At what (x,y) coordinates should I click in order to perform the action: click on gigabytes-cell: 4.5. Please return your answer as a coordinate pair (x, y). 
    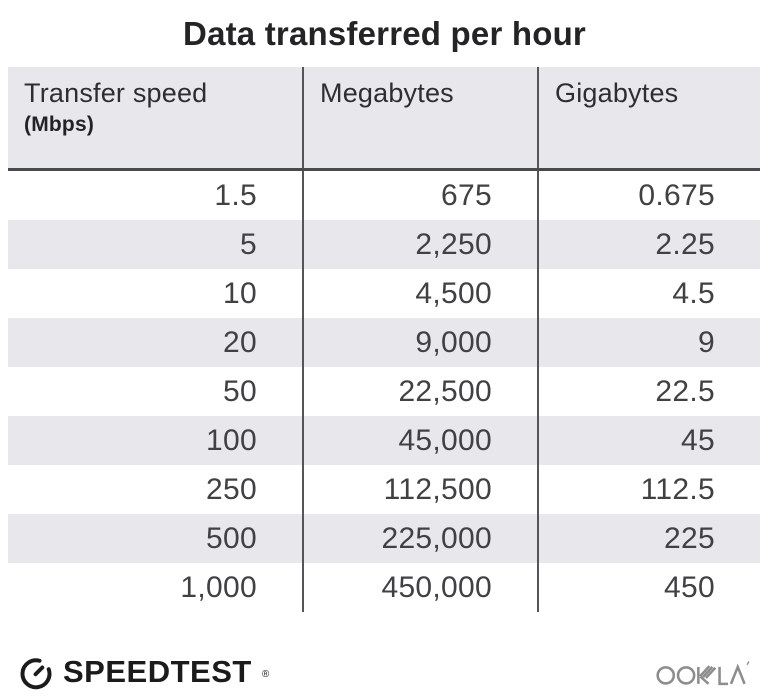
    Looking at the image, I should click on (648, 293).